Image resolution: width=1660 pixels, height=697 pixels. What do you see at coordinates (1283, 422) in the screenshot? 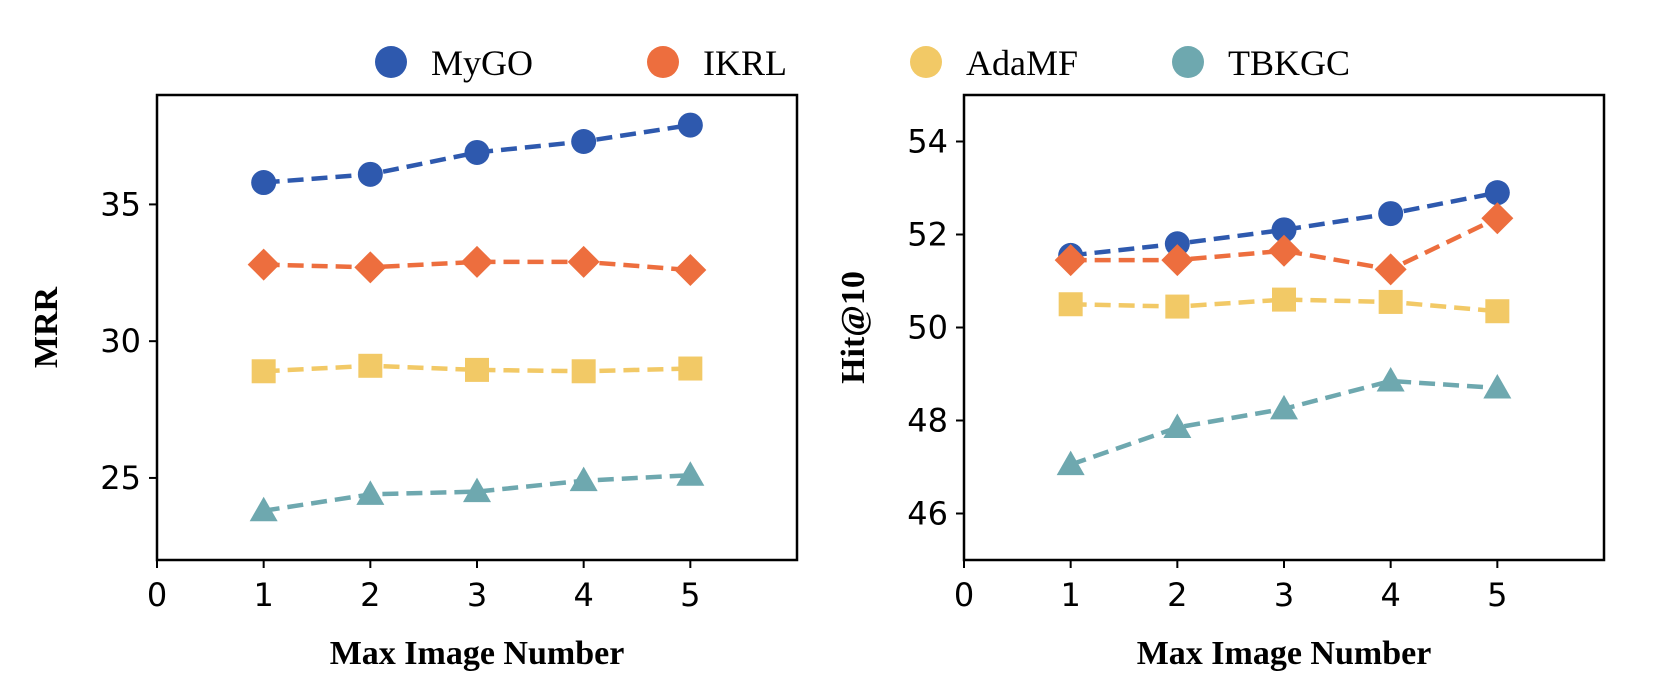
I see `series-line-tbkgc` at bounding box center [1283, 422].